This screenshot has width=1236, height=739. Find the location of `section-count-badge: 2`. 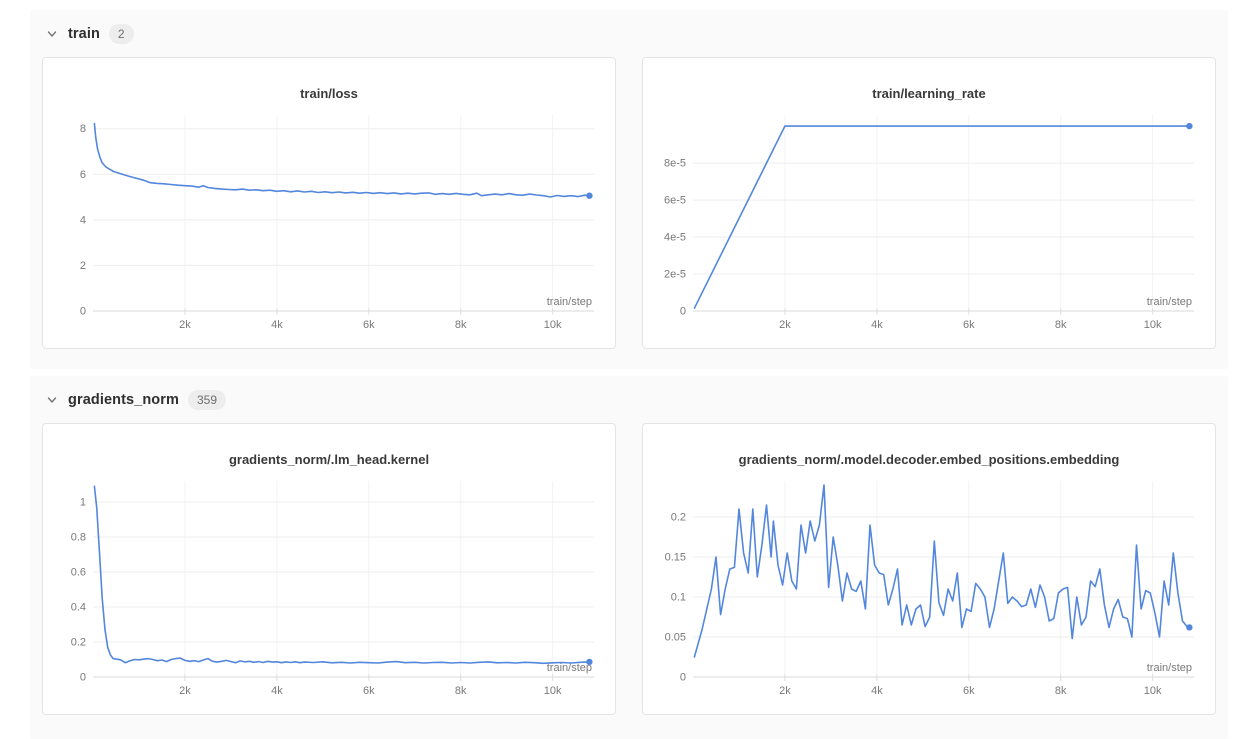

section-count-badge: 2 is located at coordinates (121, 34).